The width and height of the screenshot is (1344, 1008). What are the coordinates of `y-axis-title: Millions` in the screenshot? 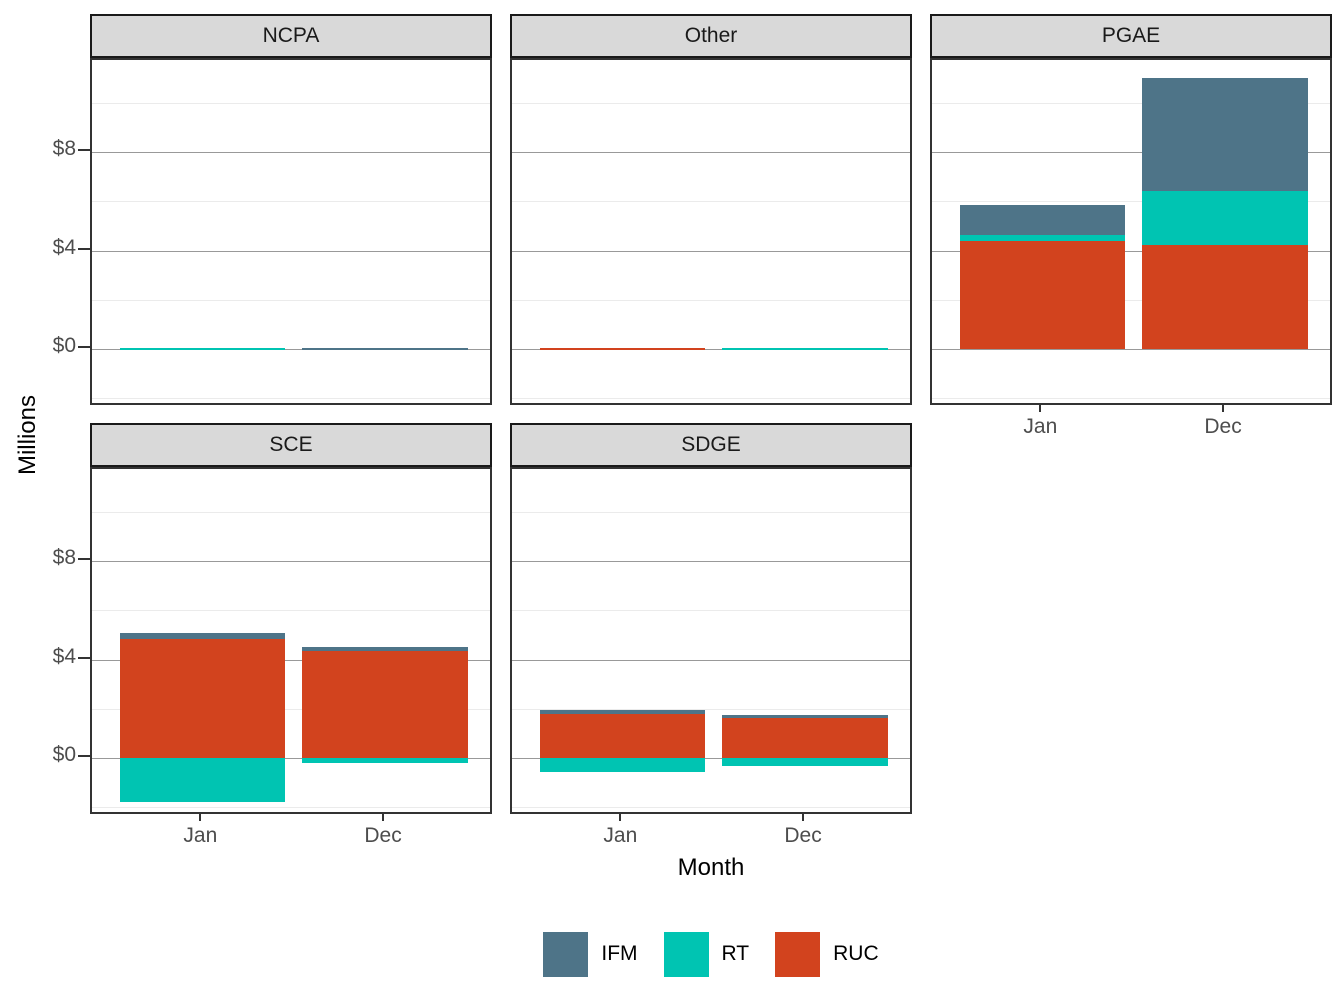 It's located at (27, 435).